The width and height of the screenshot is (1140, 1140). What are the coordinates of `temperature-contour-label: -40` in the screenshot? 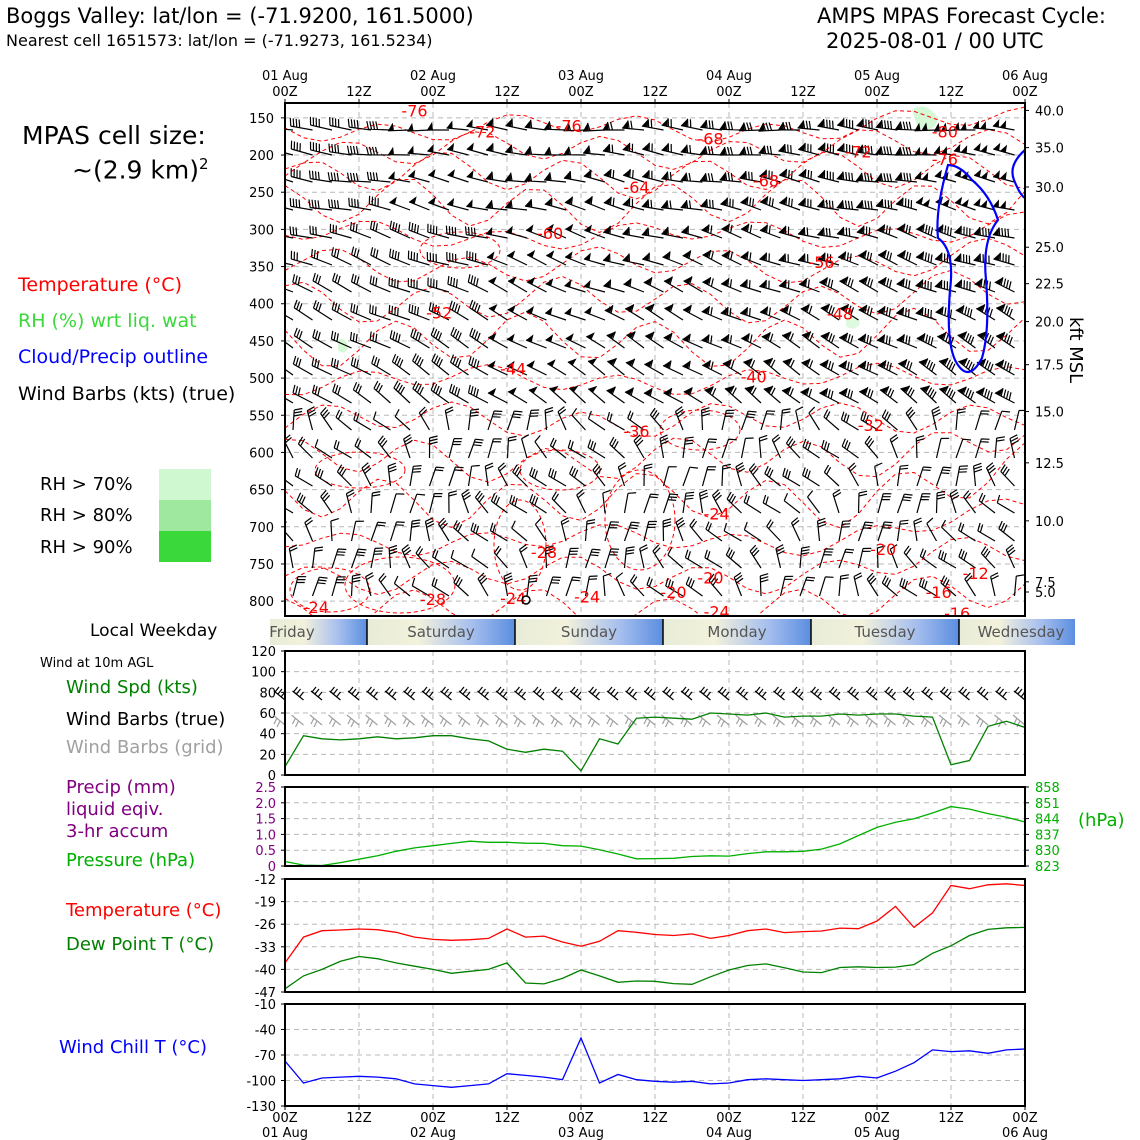 It's located at (754, 377).